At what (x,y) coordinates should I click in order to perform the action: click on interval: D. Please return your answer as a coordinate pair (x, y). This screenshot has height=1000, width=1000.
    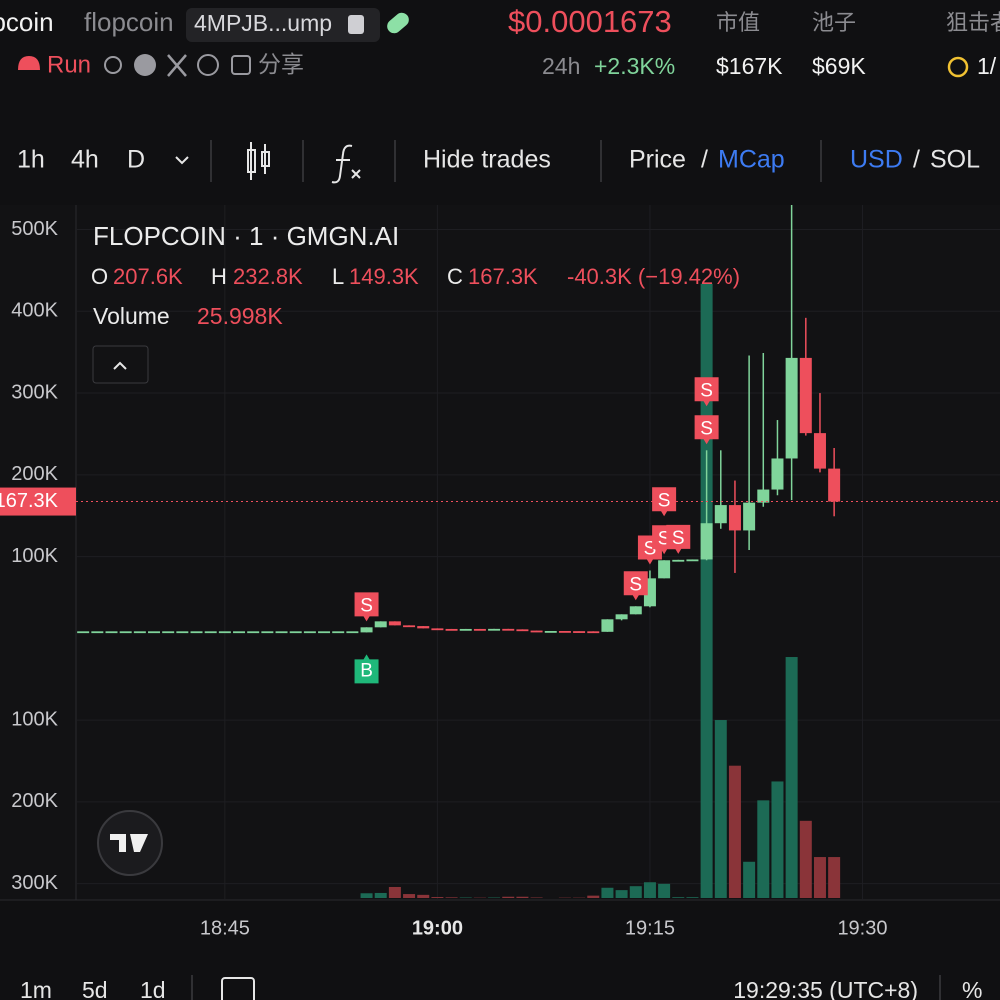
    Looking at the image, I should click on (136, 160).